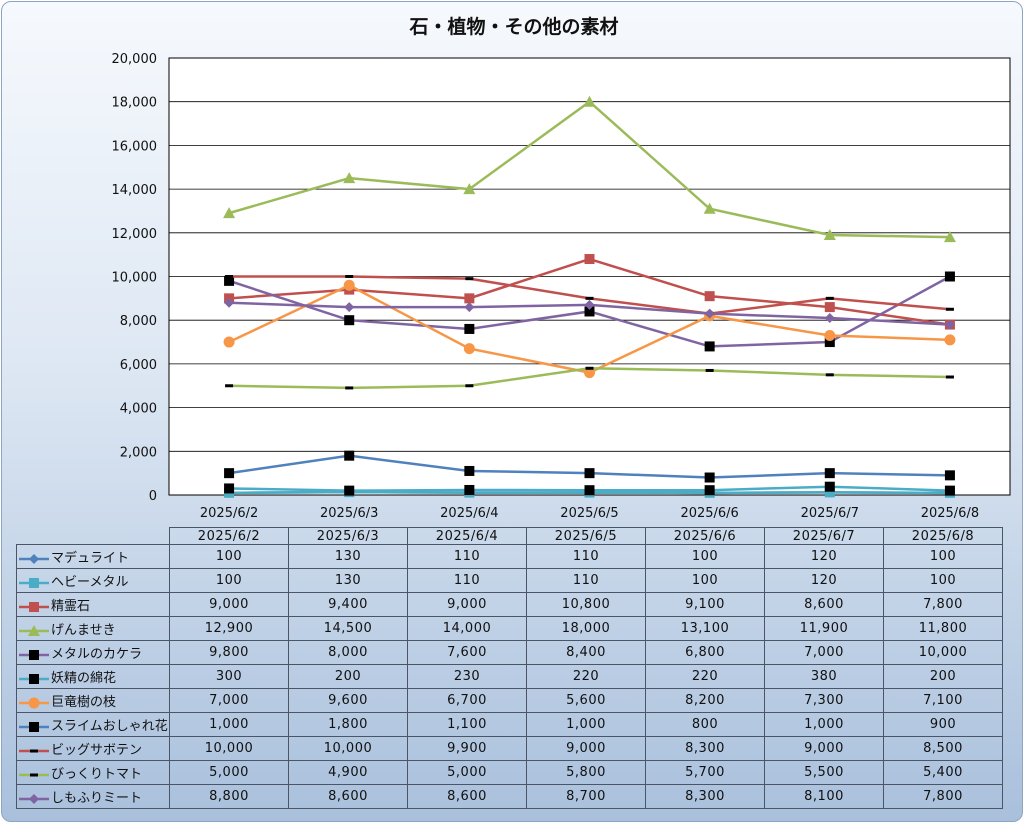 The image size is (1024, 823). I want to click on table-cell: 9,600, so click(348, 700).